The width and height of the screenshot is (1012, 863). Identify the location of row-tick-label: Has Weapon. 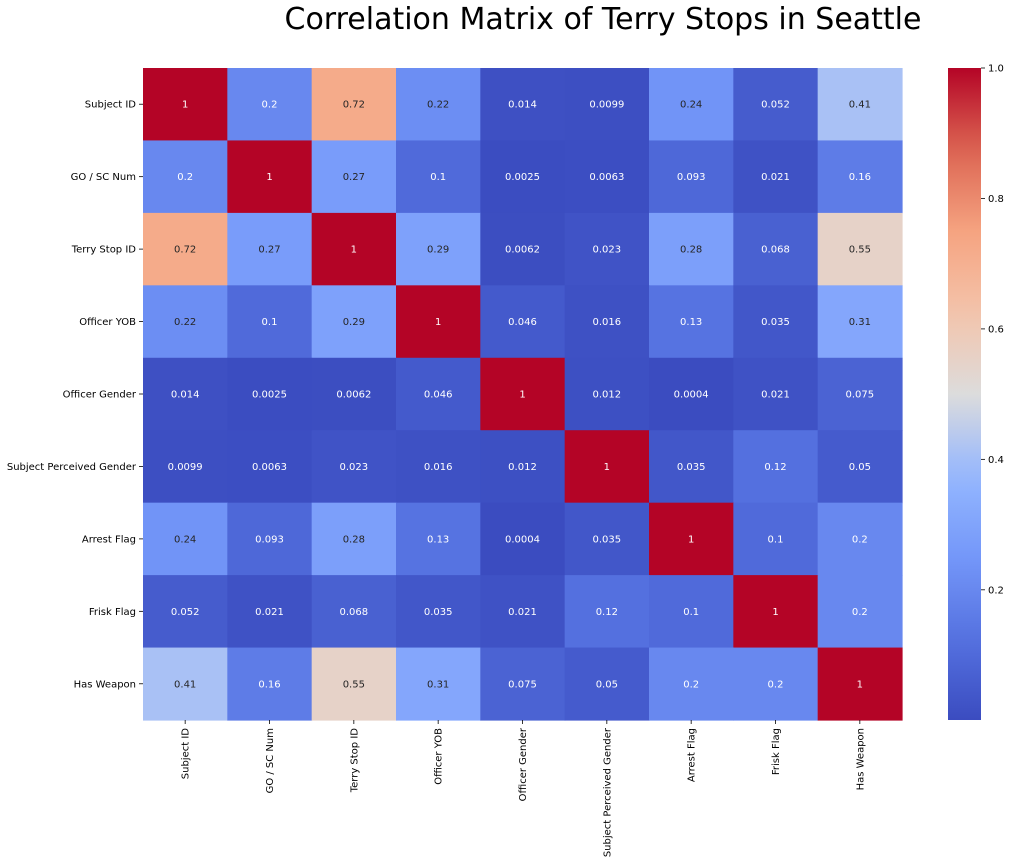
(105, 684).